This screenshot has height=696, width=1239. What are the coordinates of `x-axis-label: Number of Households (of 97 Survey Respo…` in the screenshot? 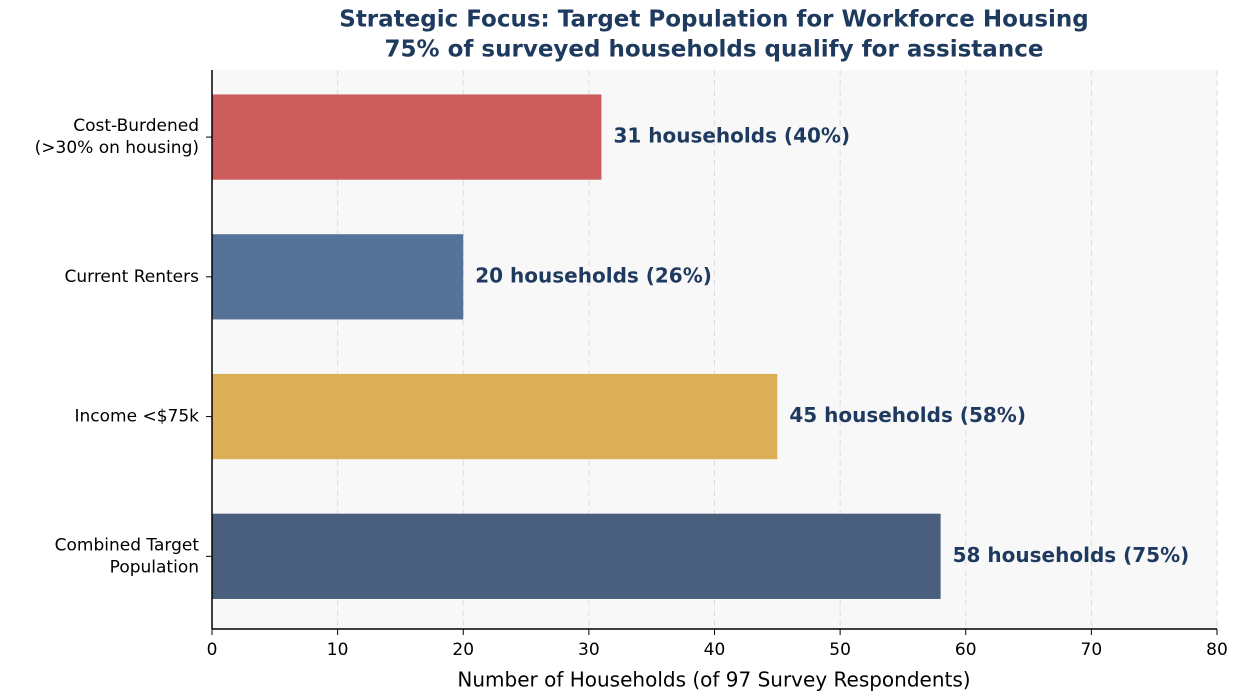 It's located at (713, 680).